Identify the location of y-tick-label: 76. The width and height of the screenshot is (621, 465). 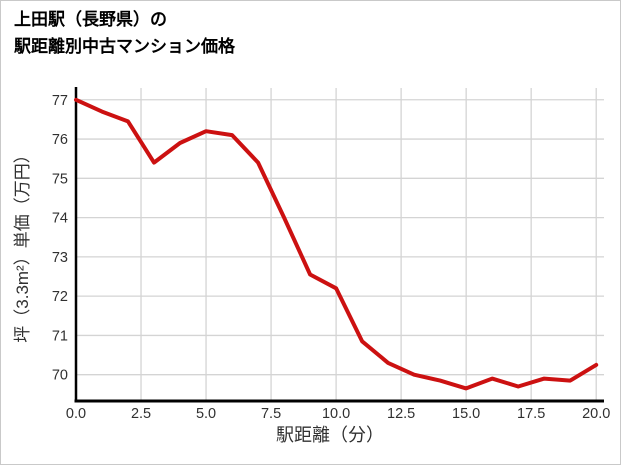
(60, 140).